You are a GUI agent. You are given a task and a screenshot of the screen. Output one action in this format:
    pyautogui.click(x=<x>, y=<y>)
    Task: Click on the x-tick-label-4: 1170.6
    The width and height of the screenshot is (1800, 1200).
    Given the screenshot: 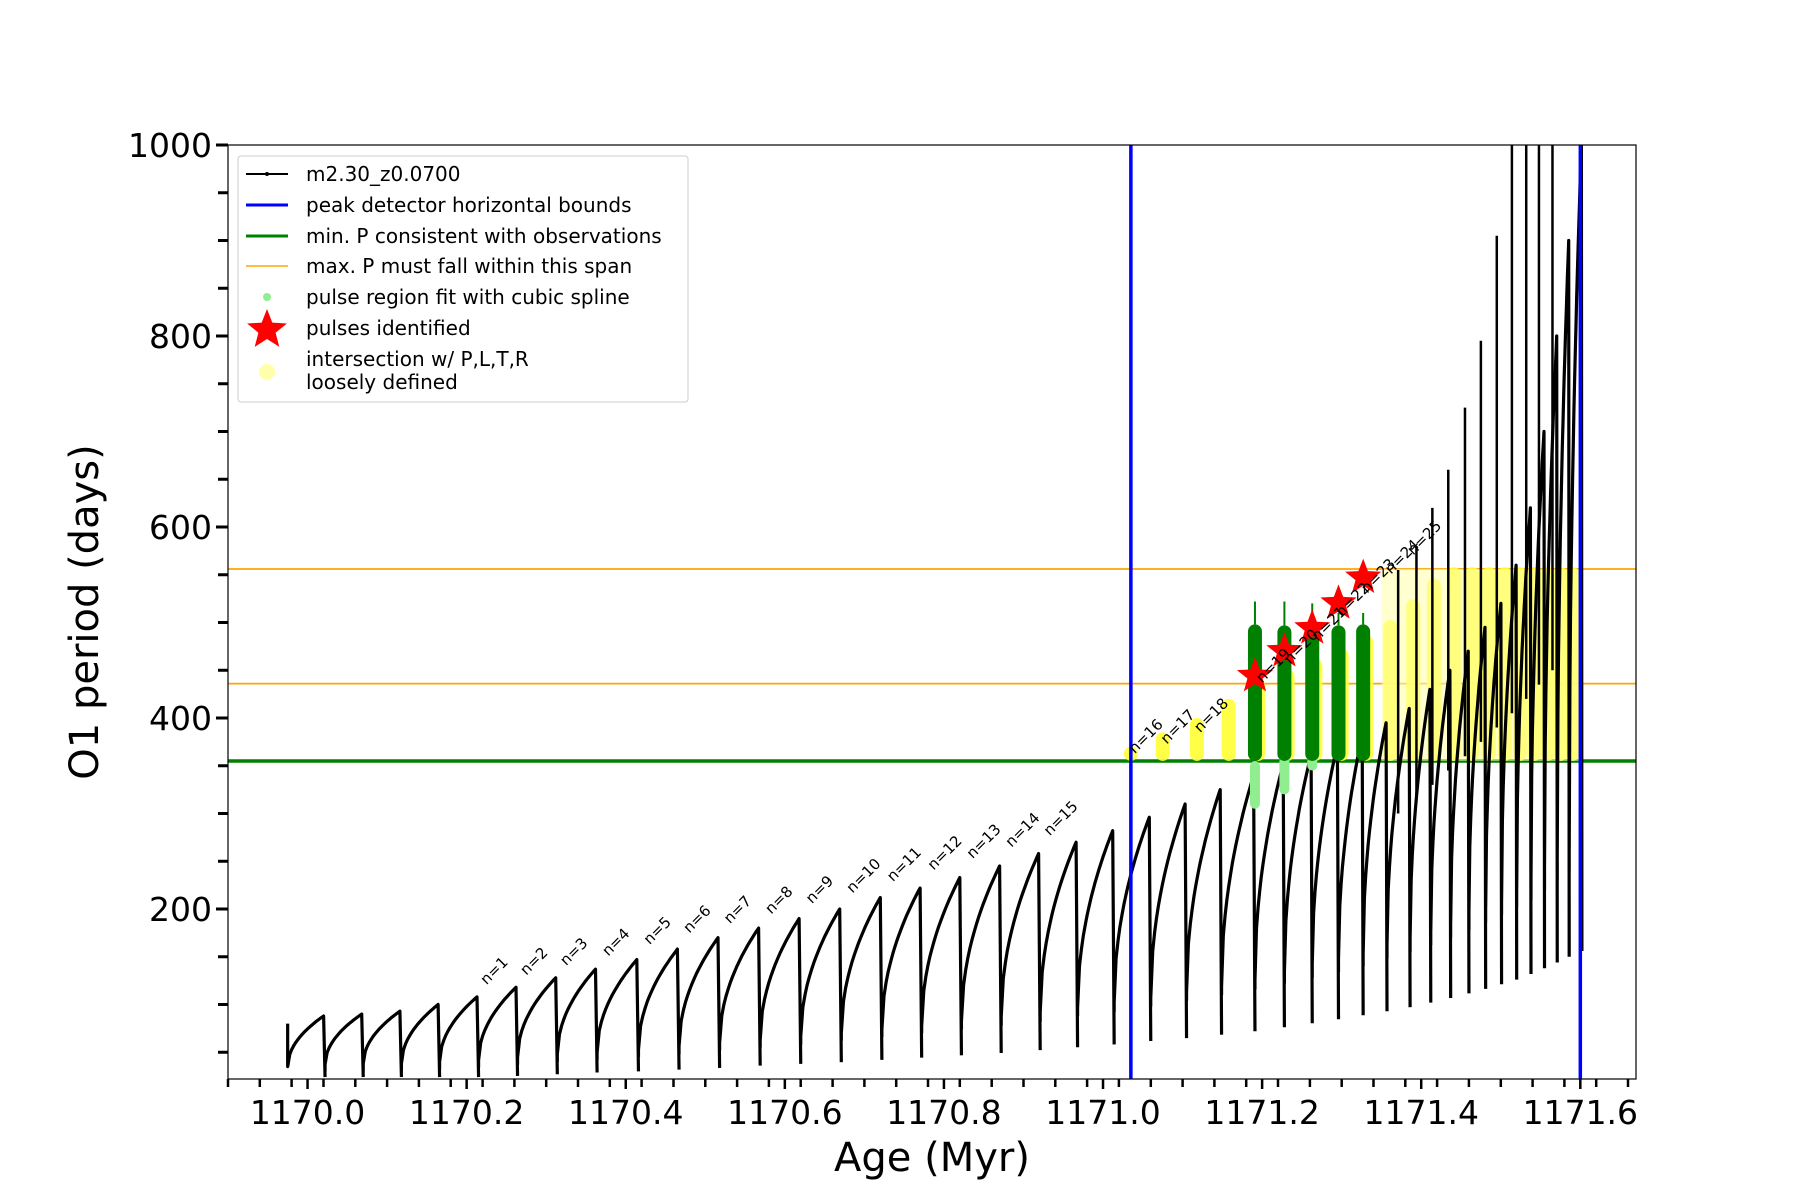 What is the action you would take?
    pyautogui.click(x=784, y=1112)
    